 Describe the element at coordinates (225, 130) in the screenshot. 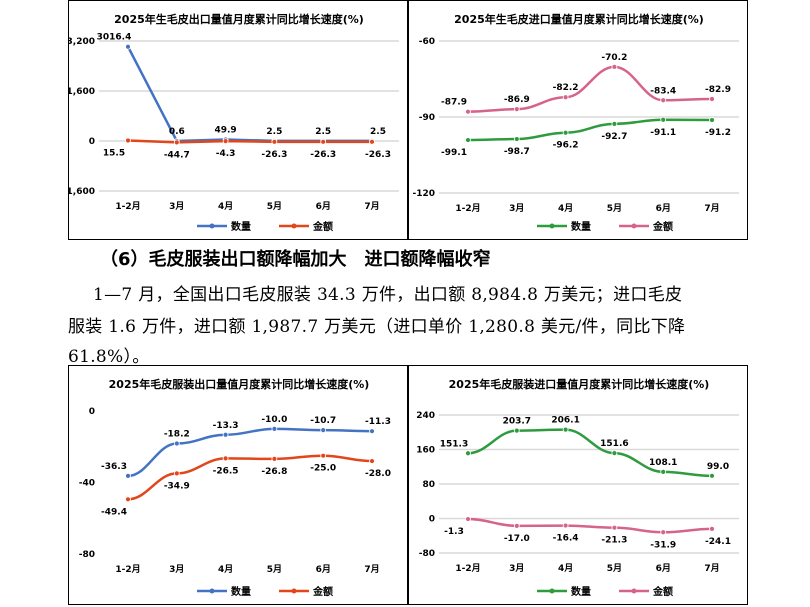

I see `data-label: 49.9` at that location.